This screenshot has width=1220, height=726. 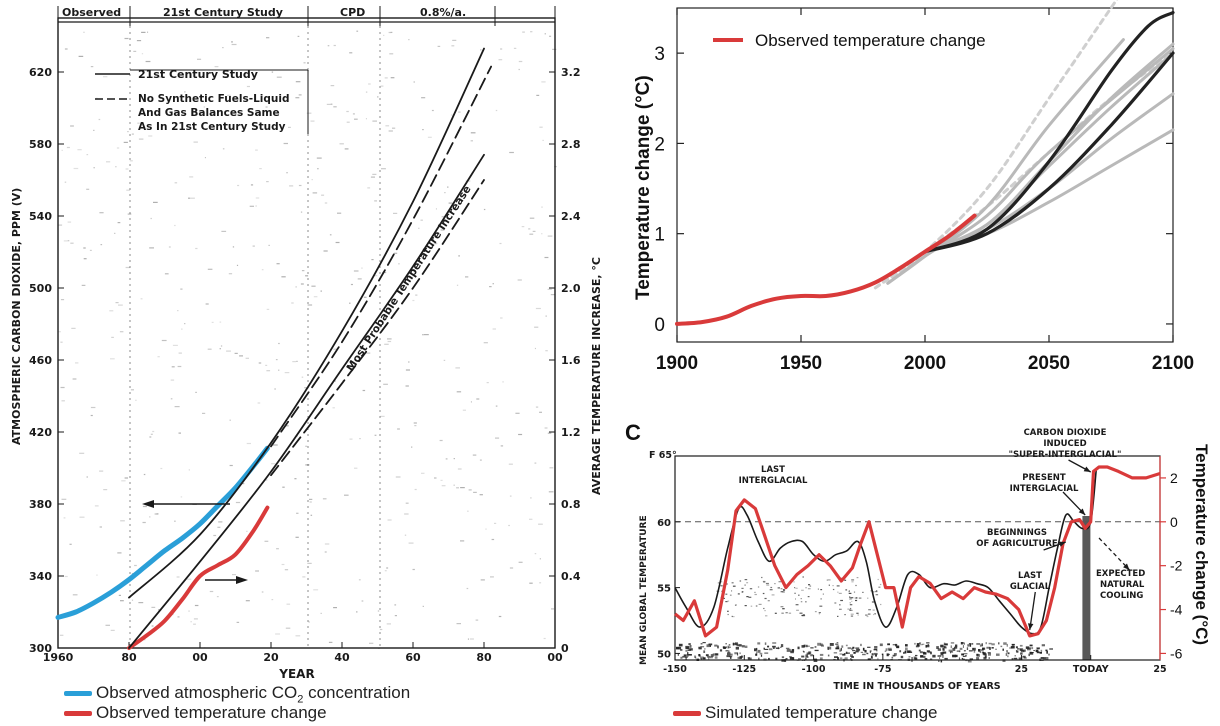 I want to click on legend-temp-item: Observed temperature change, so click(x=237, y=713).